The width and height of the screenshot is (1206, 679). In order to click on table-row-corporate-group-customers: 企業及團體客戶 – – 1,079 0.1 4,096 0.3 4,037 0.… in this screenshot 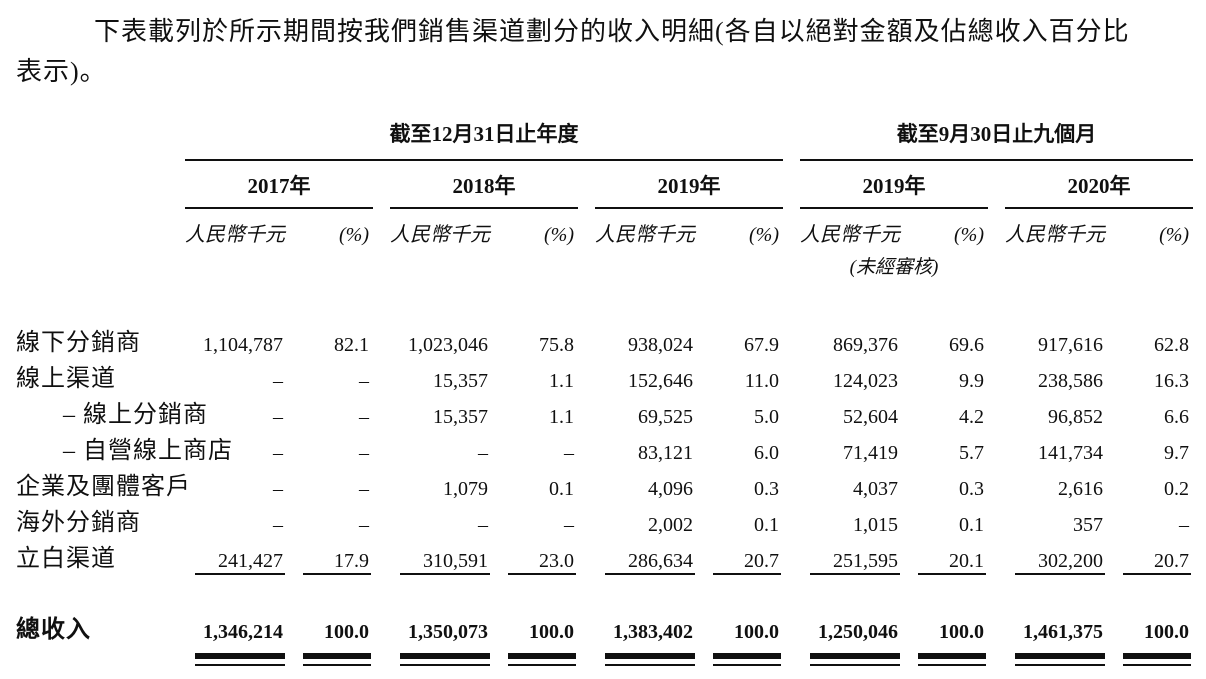, I will do `click(604, 483)`.